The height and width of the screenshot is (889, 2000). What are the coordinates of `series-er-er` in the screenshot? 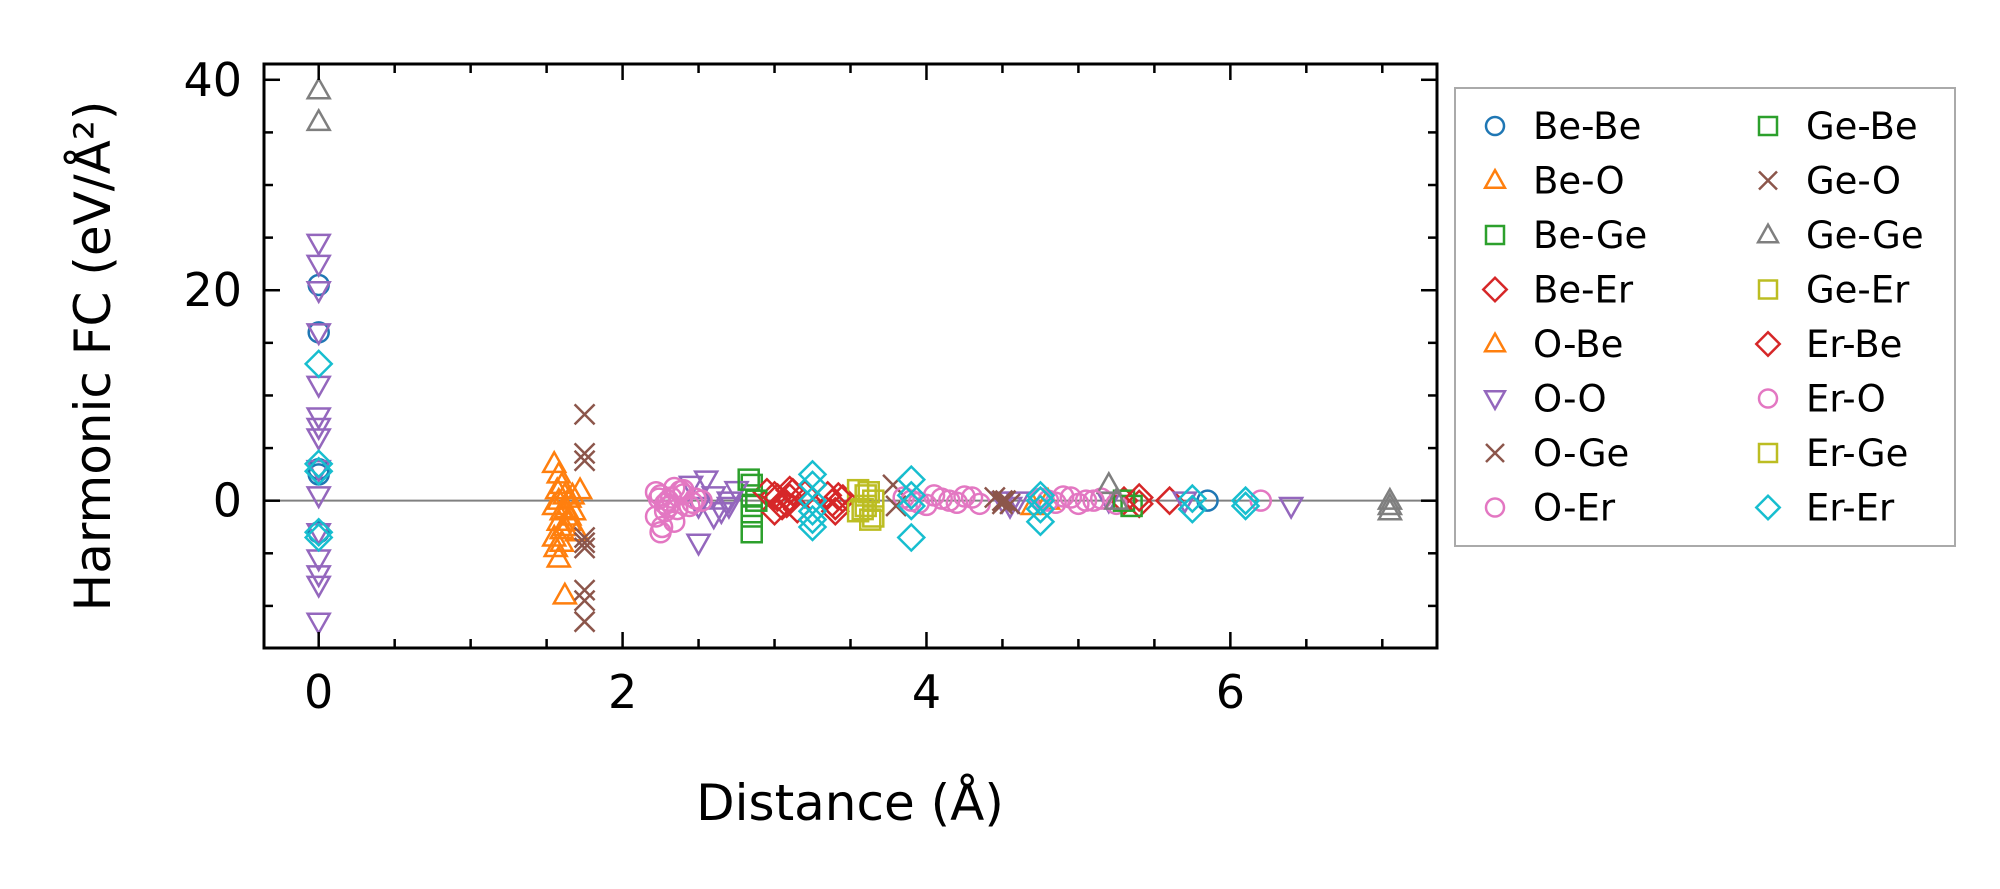 It's located at (782, 451).